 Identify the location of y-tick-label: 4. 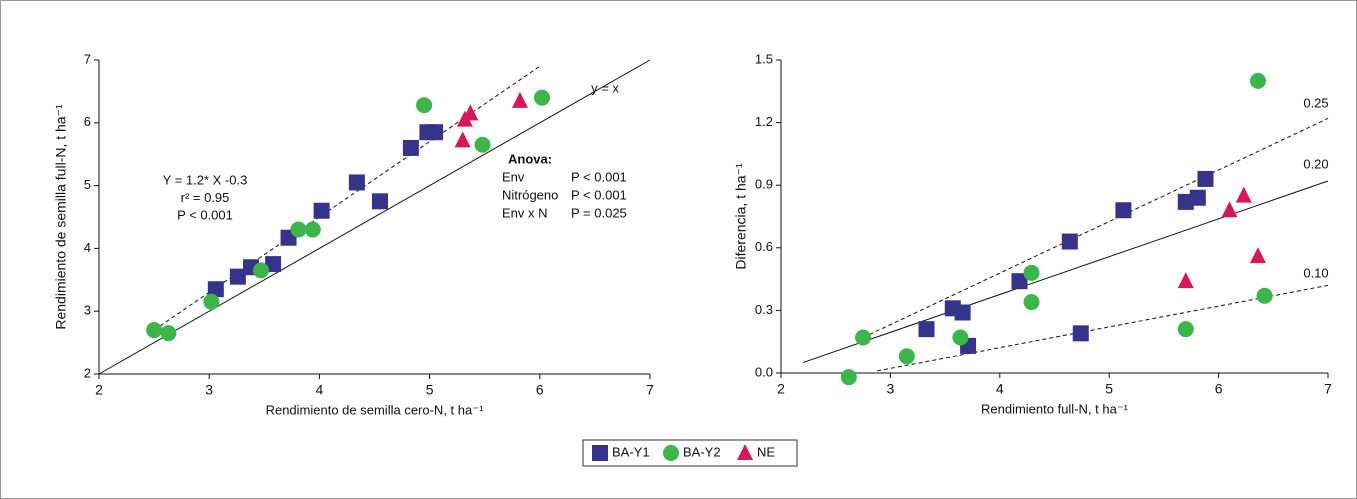
(87, 247).